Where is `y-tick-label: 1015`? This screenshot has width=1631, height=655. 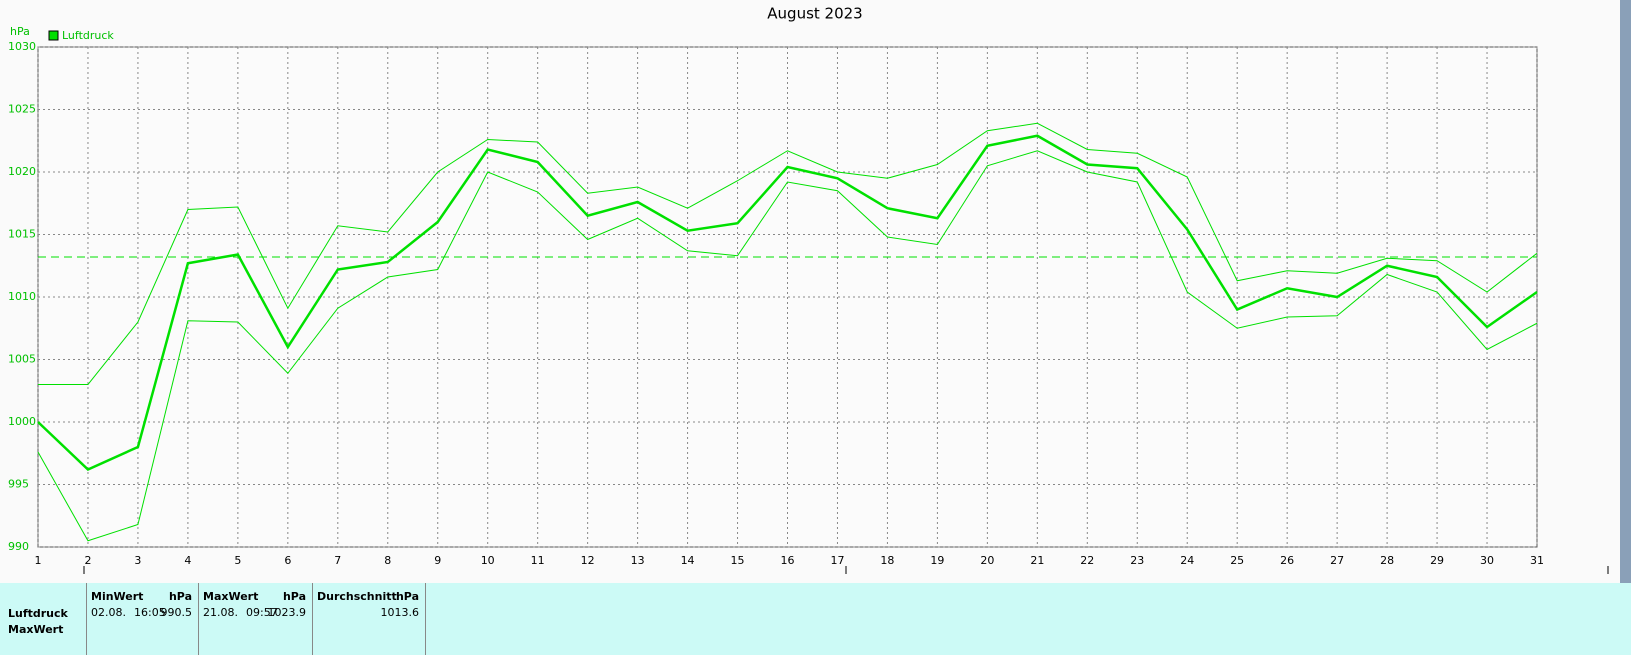 y-tick-label: 1015 is located at coordinates (22, 234).